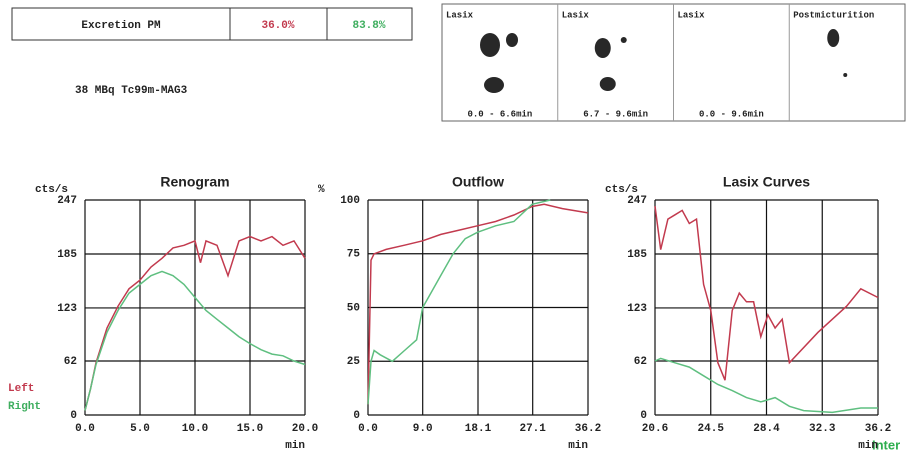  I want to click on chart-title: Lasix Curves, so click(766, 182).